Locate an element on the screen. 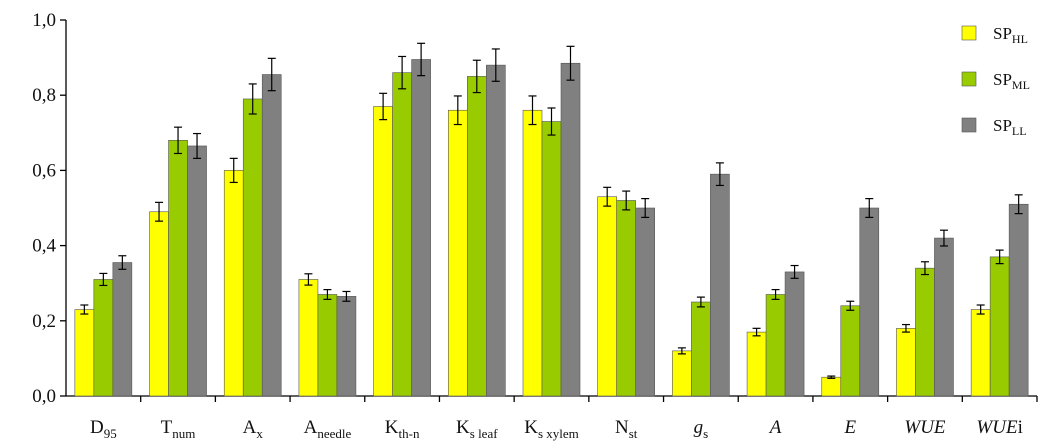 Image resolution: width=1051 pixels, height=443 pixels. y-tick-label: 0,6 is located at coordinates (44, 170).